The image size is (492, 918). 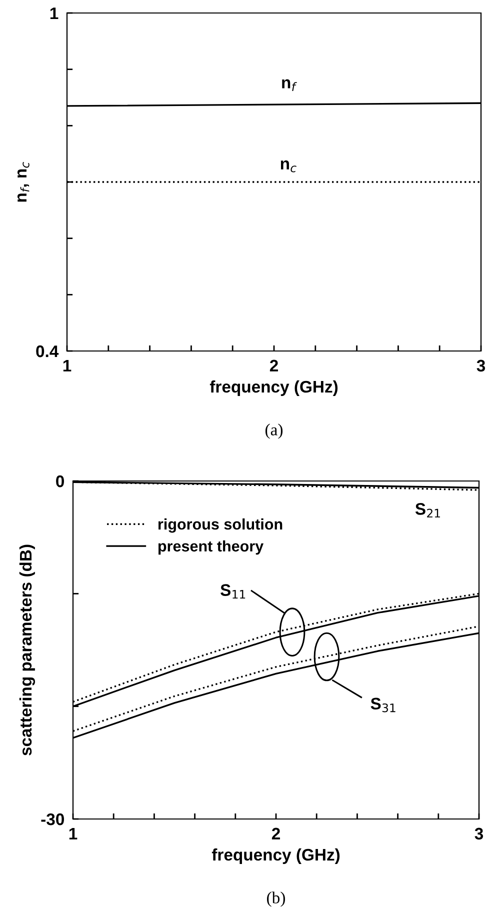 I want to click on legend-label: present theory, so click(x=211, y=547).